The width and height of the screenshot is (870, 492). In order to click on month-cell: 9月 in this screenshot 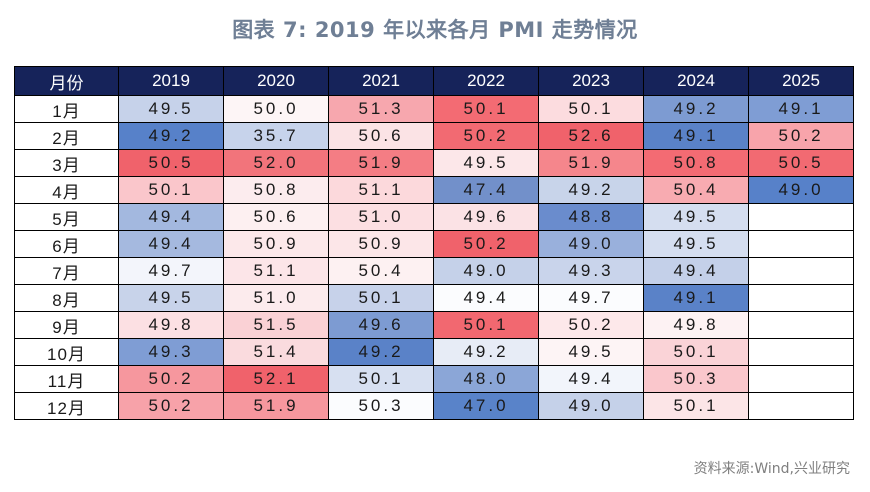, I will do `click(66, 325)`.